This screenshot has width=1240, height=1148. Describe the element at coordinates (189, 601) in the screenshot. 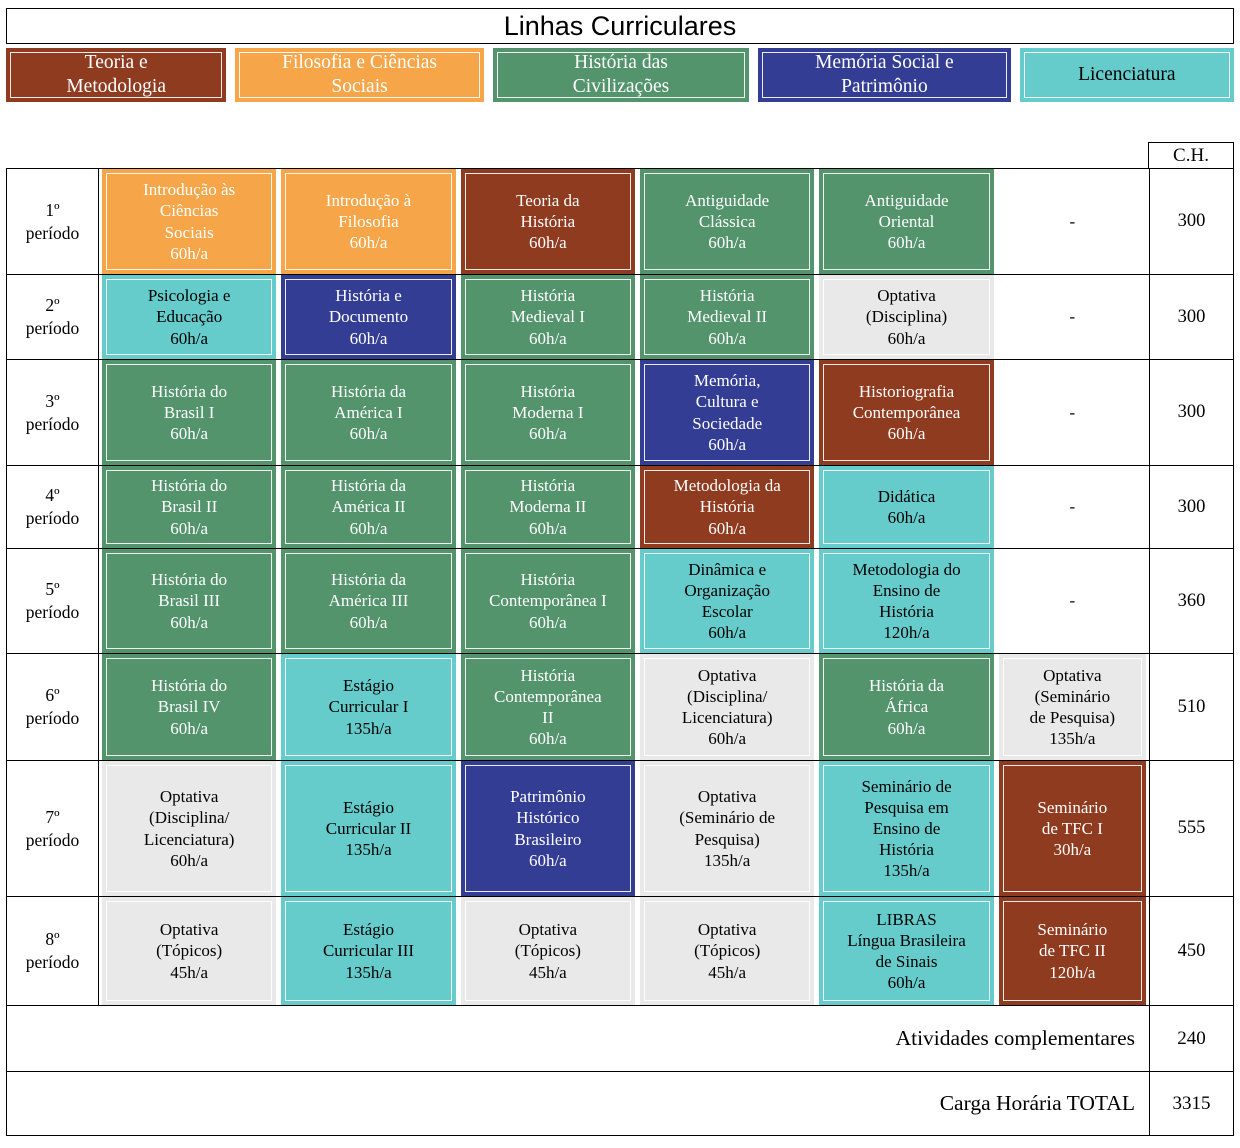

I see `course-cell: História do Brasil III 60h/a` at that location.